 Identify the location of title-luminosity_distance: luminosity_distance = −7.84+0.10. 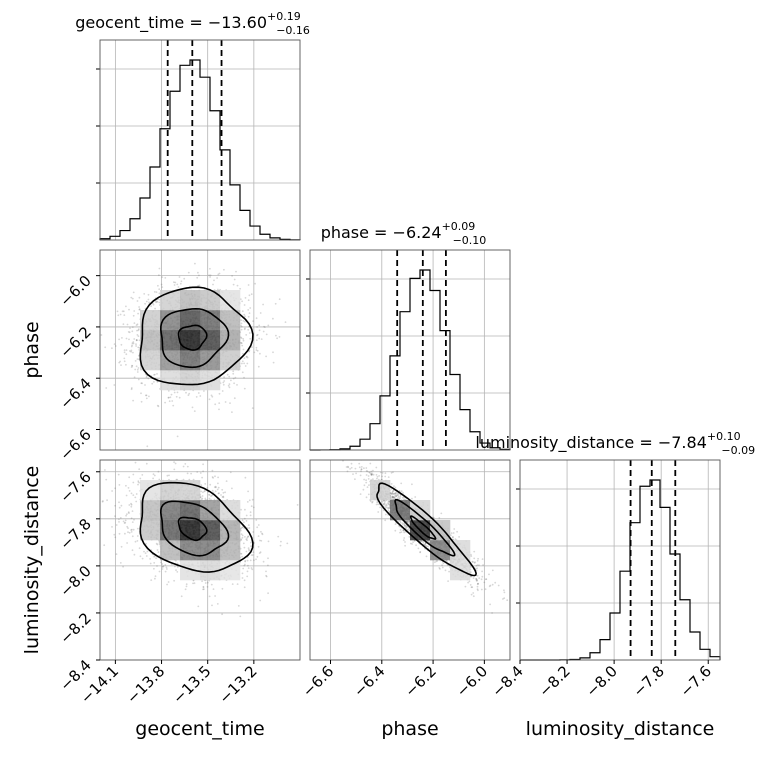
(607, 441).